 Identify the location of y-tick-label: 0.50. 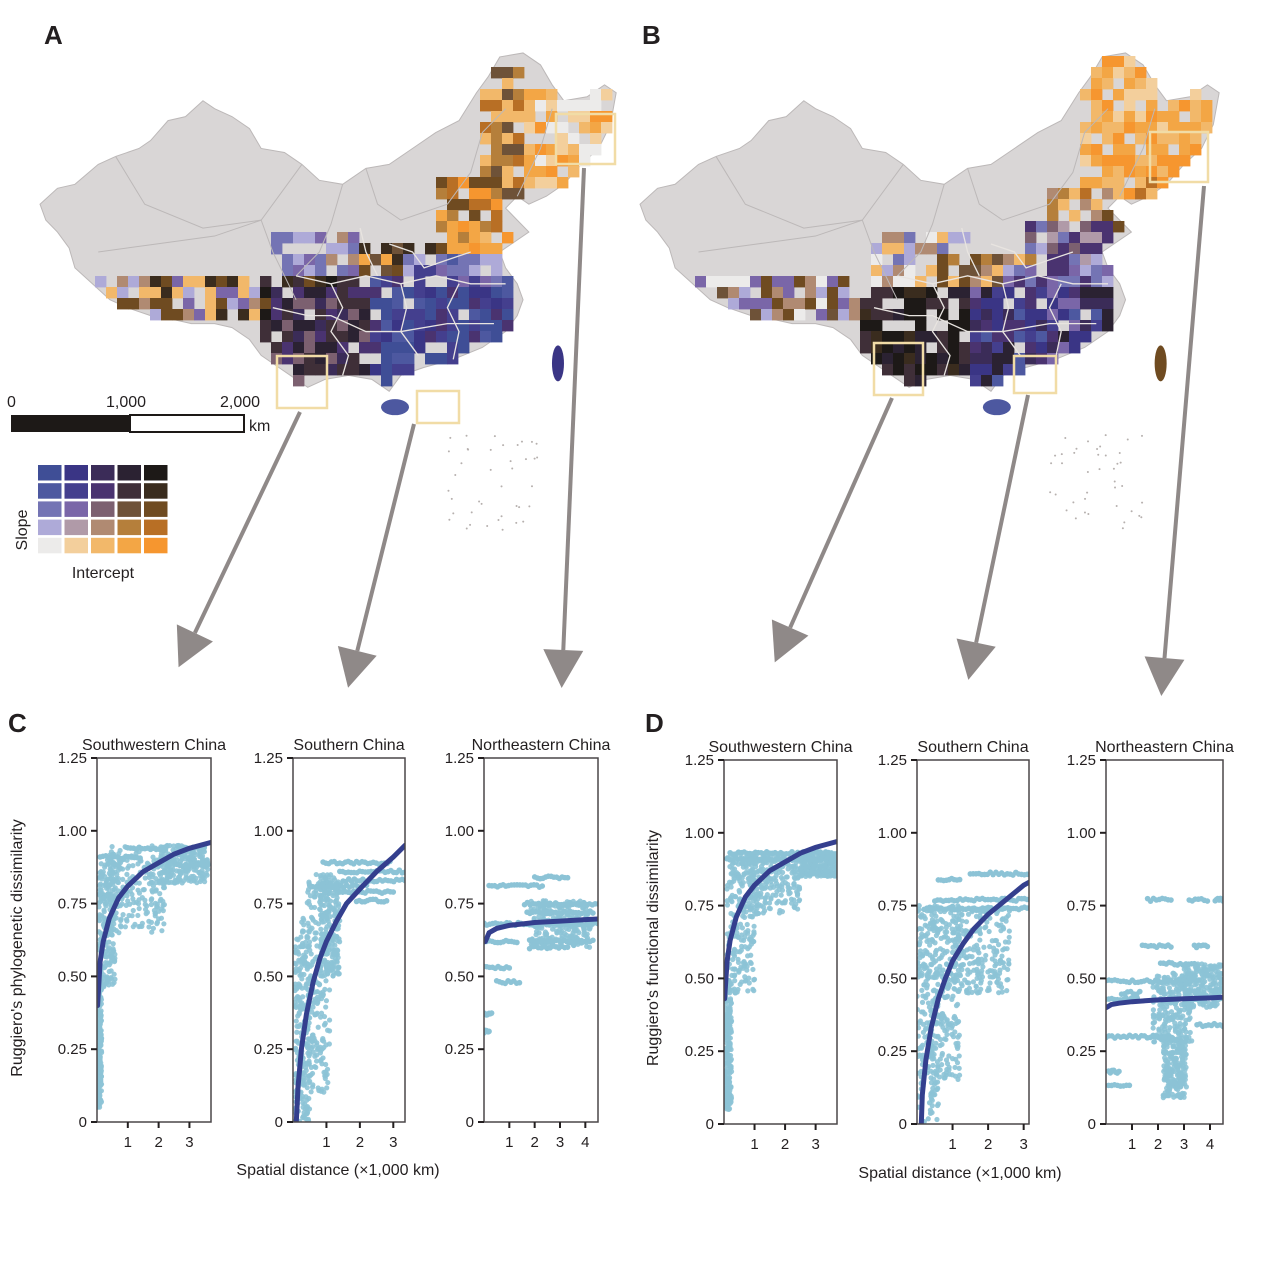
(268, 976).